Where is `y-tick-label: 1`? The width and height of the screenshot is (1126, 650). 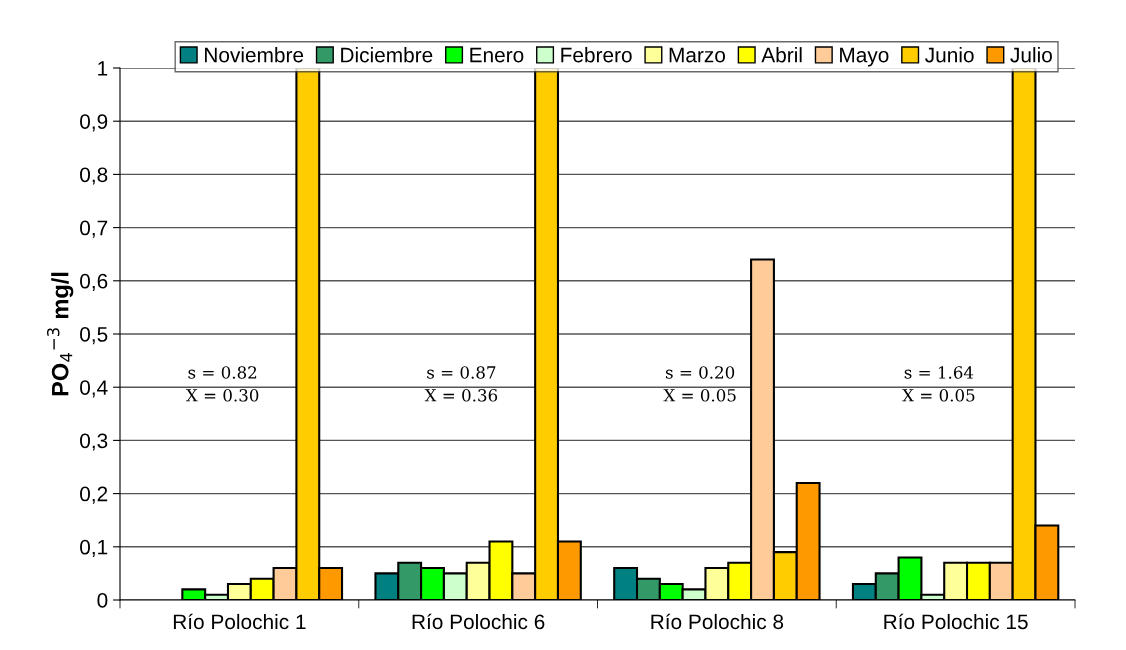 y-tick-label: 1 is located at coordinates (103, 68).